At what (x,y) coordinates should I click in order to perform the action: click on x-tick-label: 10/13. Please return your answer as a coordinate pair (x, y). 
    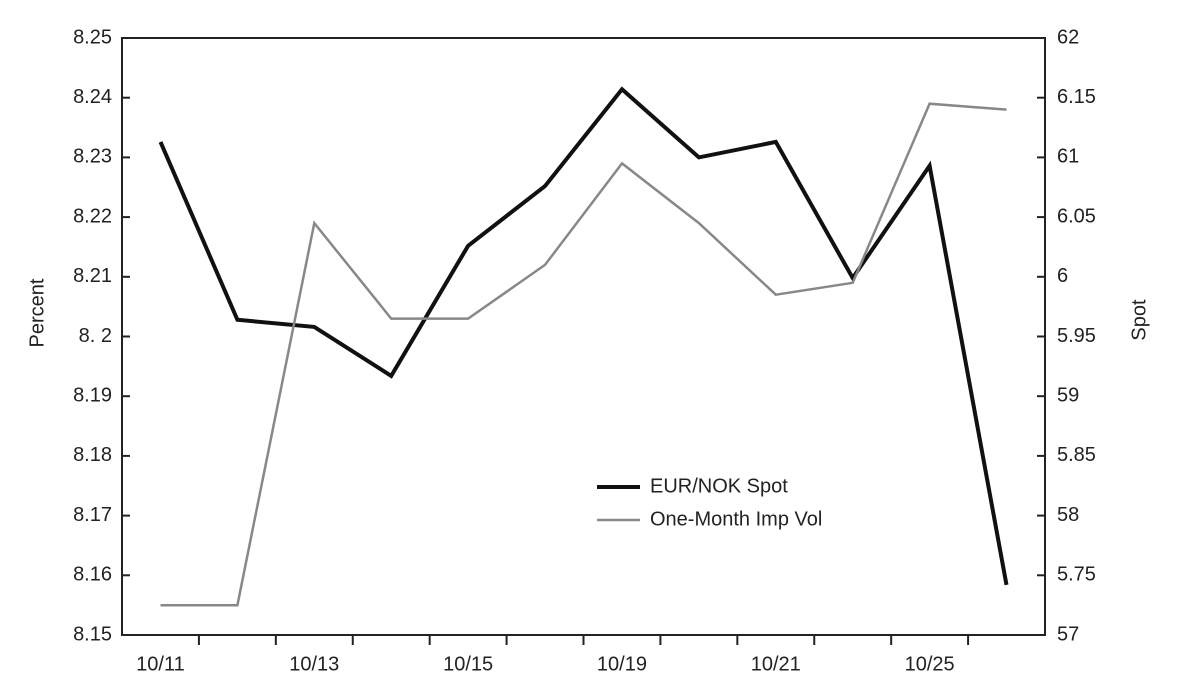
    Looking at the image, I should click on (314, 664).